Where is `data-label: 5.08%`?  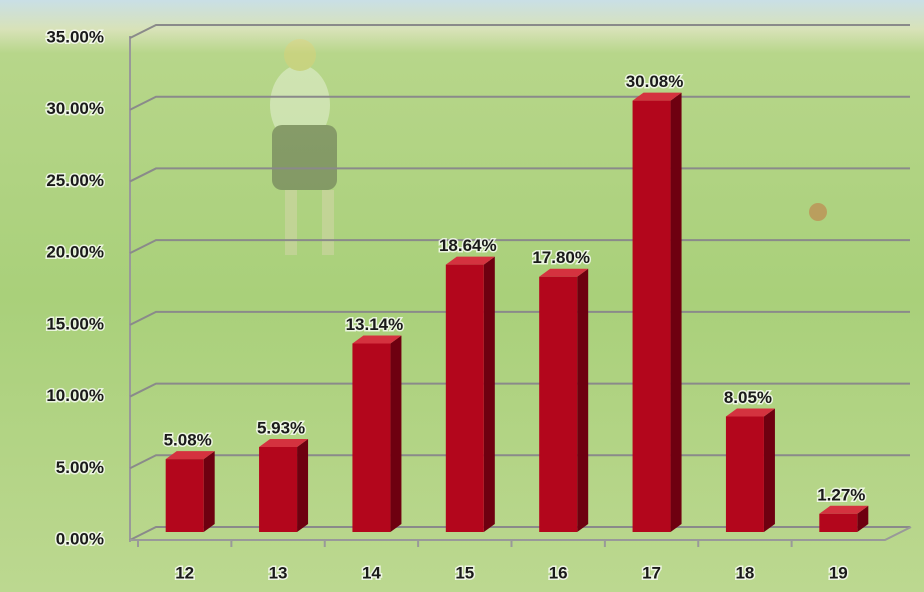
data-label: 5.08% is located at coordinates (188, 440).